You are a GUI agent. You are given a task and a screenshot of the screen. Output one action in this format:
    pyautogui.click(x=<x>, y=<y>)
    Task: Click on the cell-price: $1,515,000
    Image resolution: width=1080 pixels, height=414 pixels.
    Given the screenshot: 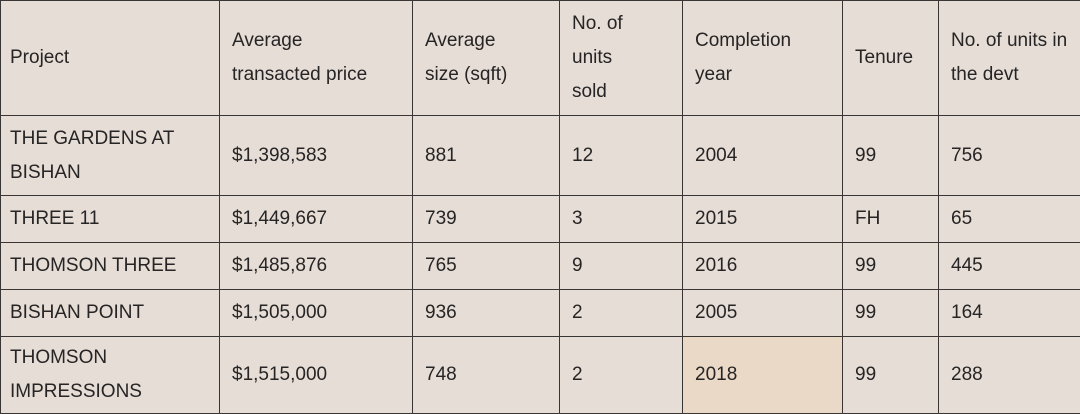 What is the action you would take?
    pyautogui.click(x=316, y=375)
    